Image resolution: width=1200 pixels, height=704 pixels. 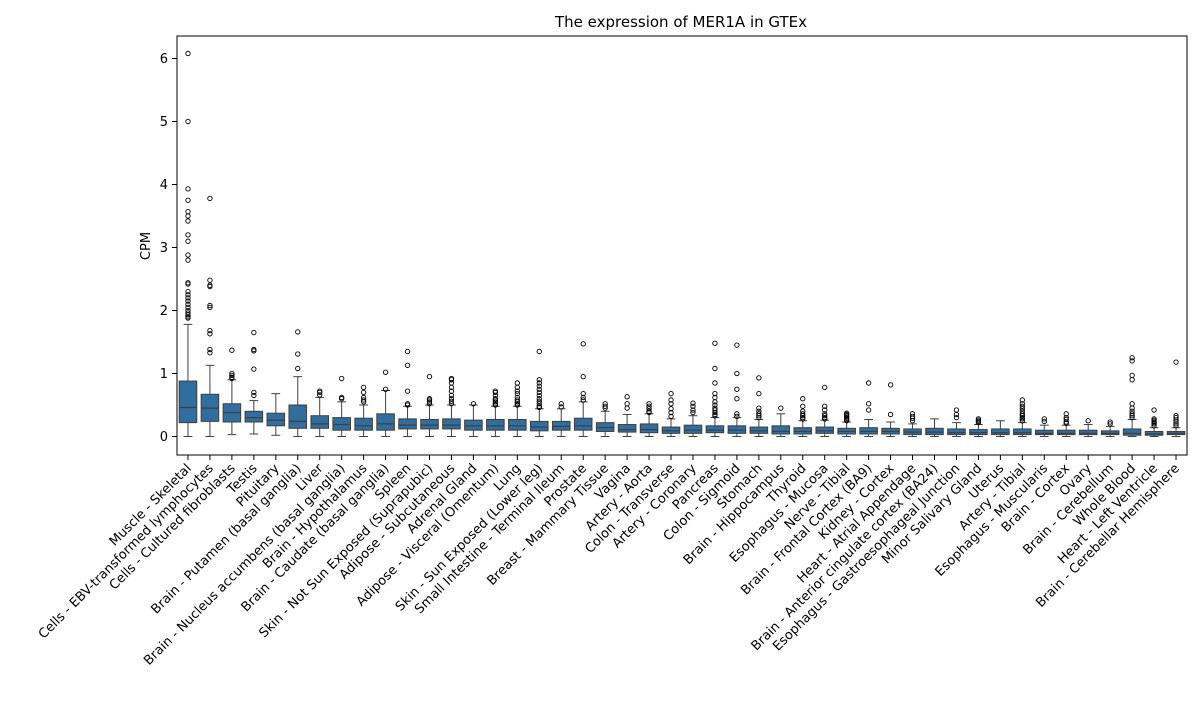 What do you see at coordinates (146, 246) in the screenshot?
I see `y-axis-title: CPM` at bounding box center [146, 246].